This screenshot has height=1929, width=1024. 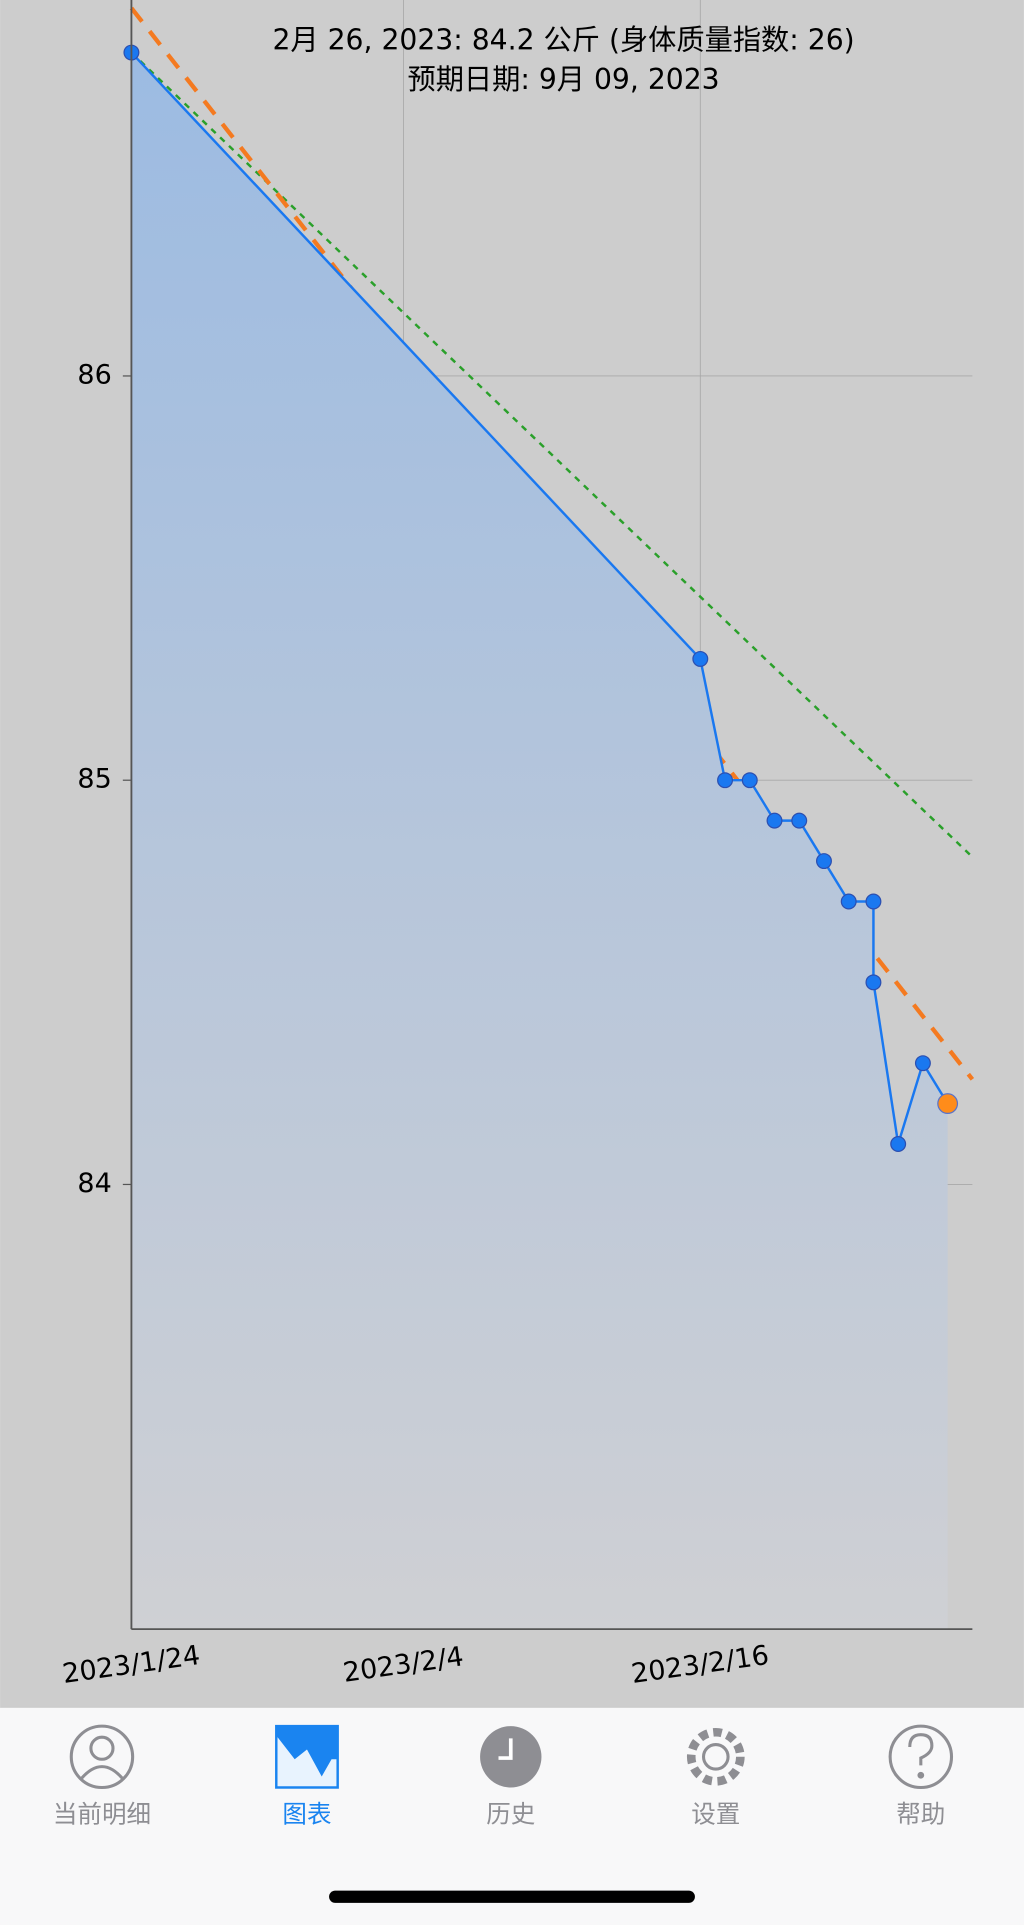 What do you see at coordinates (920, 1814) in the screenshot?
I see `tab-label: 帮助` at bounding box center [920, 1814].